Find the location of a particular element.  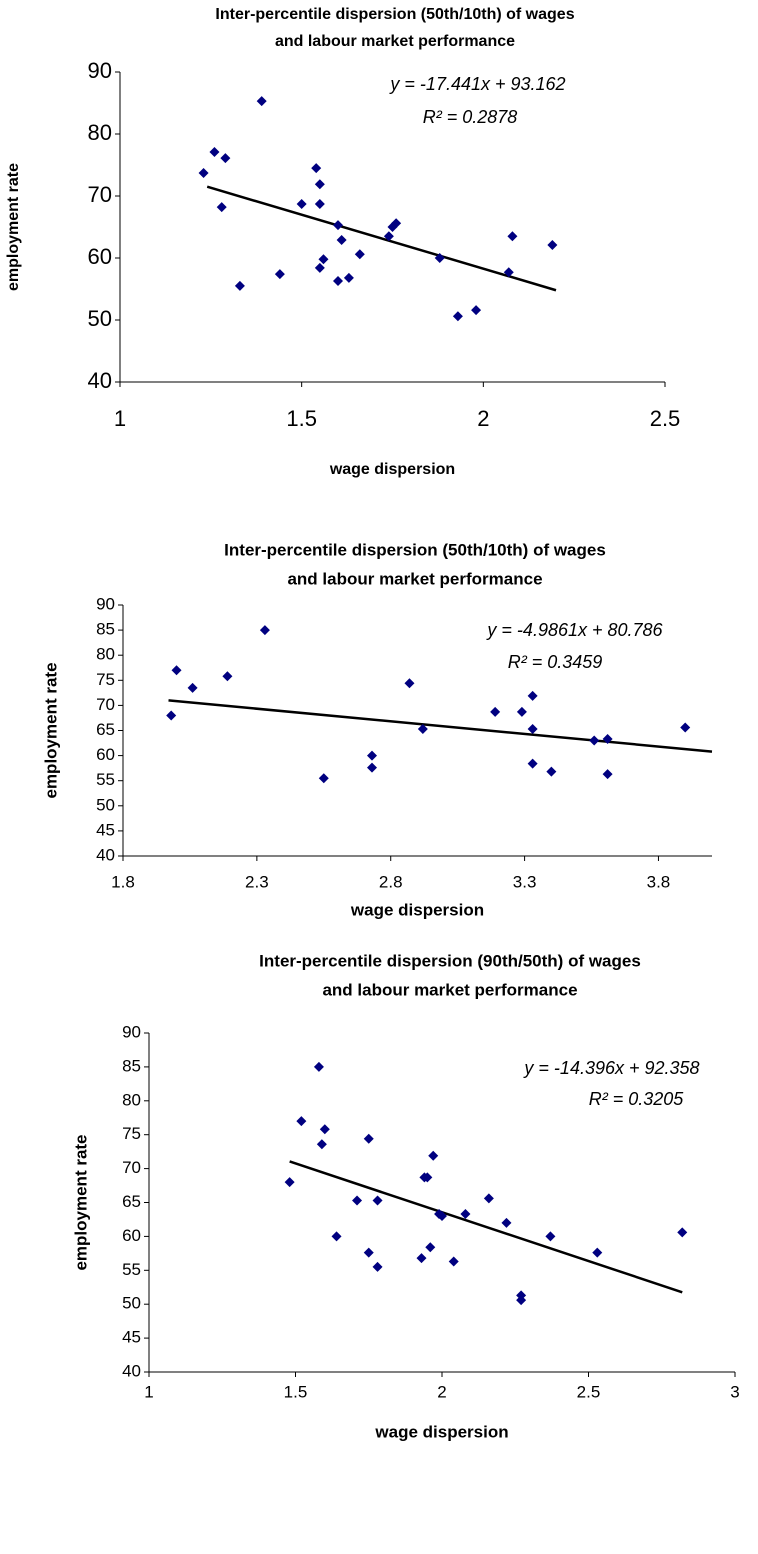

x-tick-label: 1.8 is located at coordinates (123, 881).